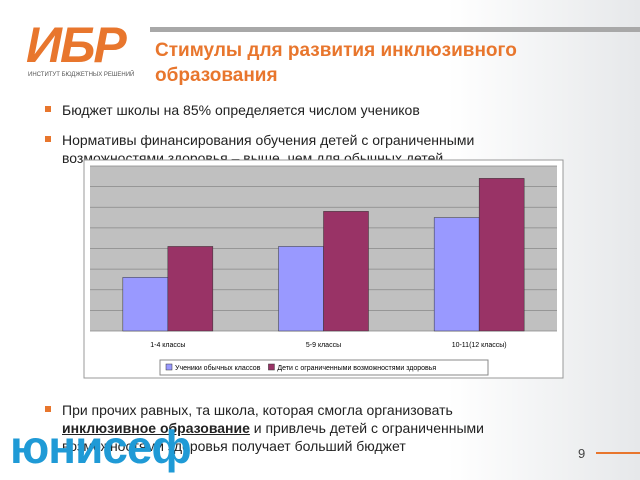  What do you see at coordinates (101, 447) in the screenshot?
I see `unicef-logo: юнисеф` at bounding box center [101, 447].